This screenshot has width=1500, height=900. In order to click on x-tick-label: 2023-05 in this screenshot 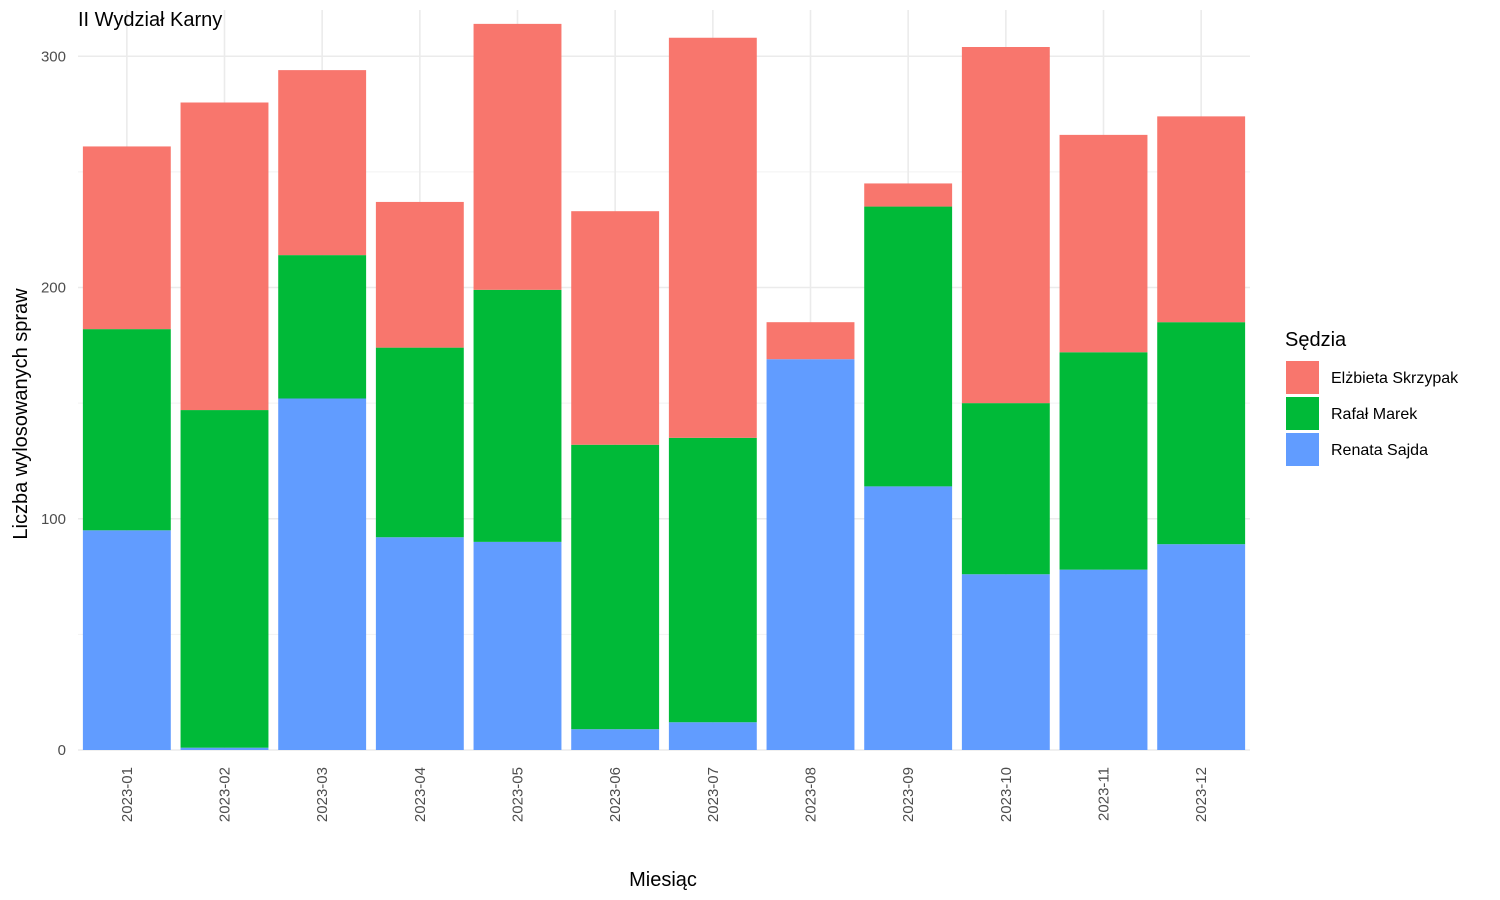, I will do `click(518, 794)`.